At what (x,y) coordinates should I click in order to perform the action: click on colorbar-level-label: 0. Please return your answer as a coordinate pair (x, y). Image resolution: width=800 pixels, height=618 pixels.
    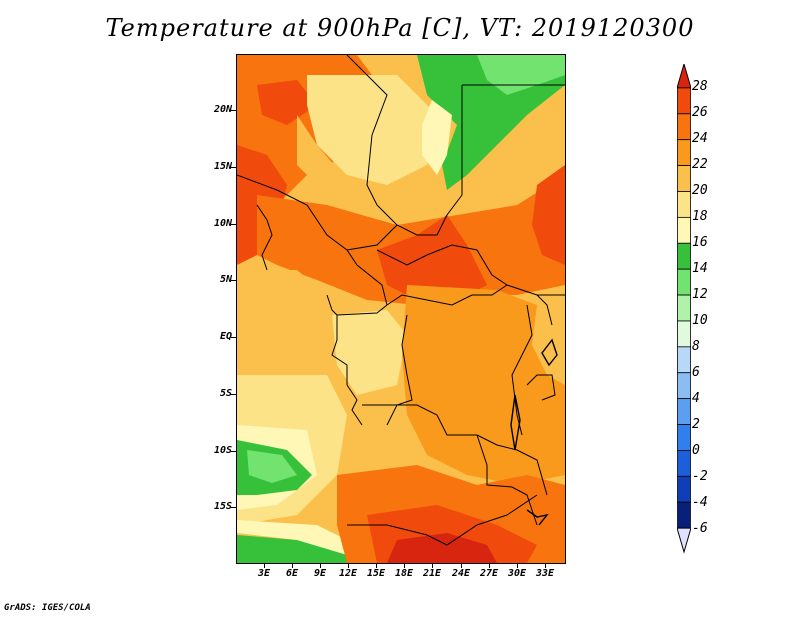
    Looking at the image, I should click on (696, 450).